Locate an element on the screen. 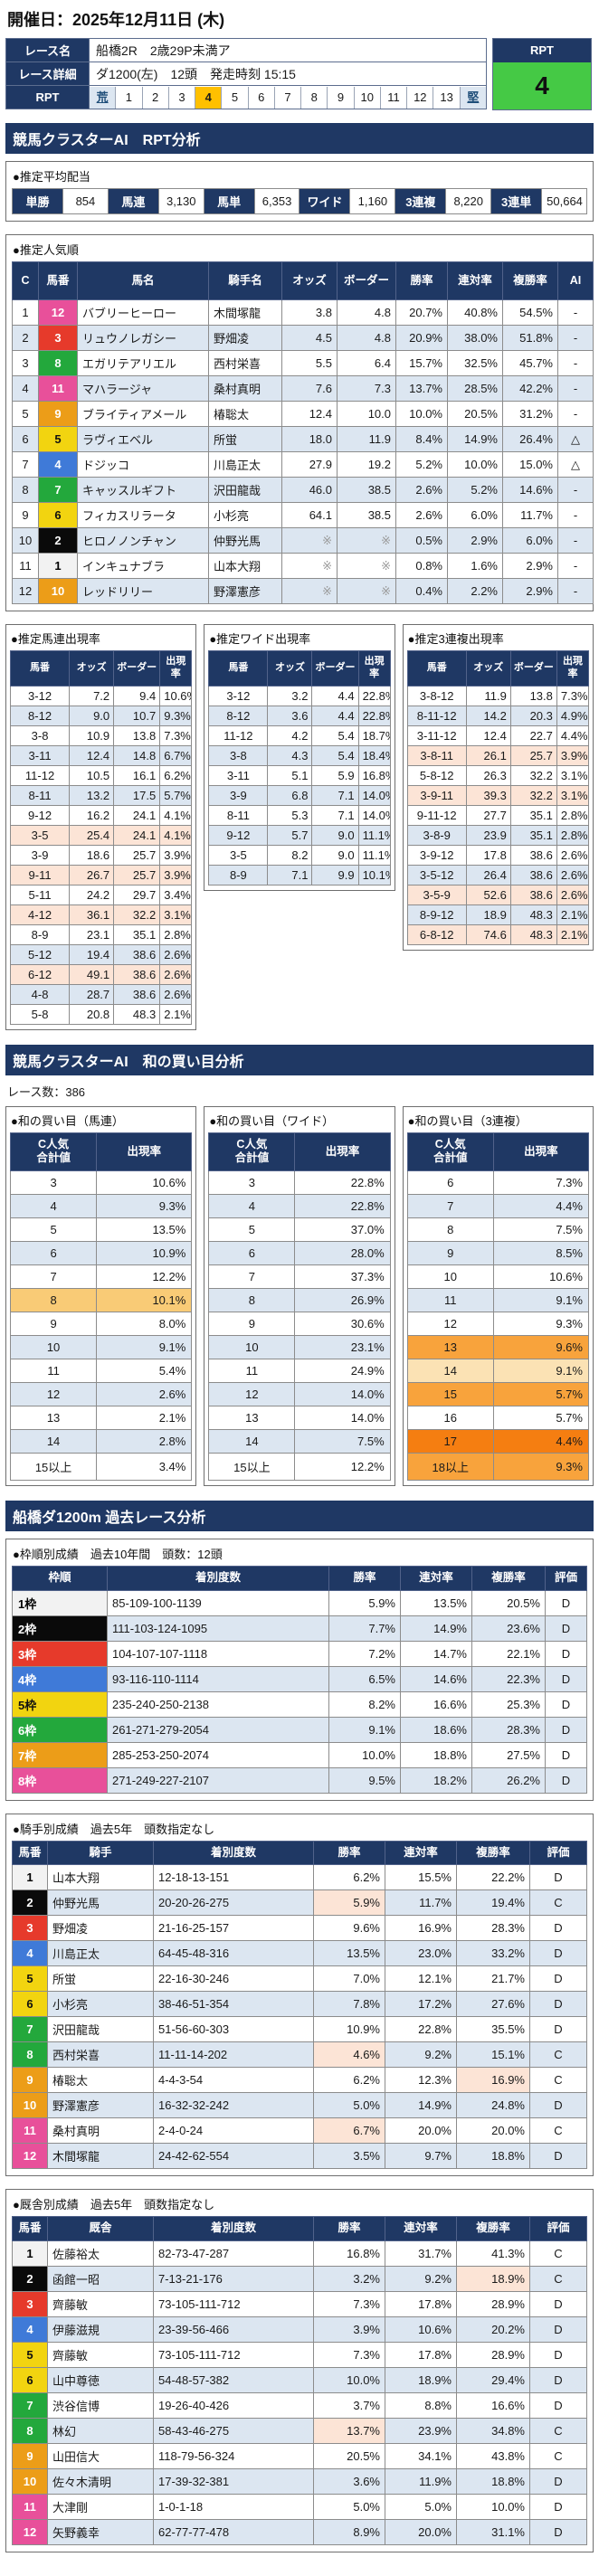 The width and height of the screenshot is (599, 2576). rpt-scale-cell: 3 is located at coordinates (181, 98).